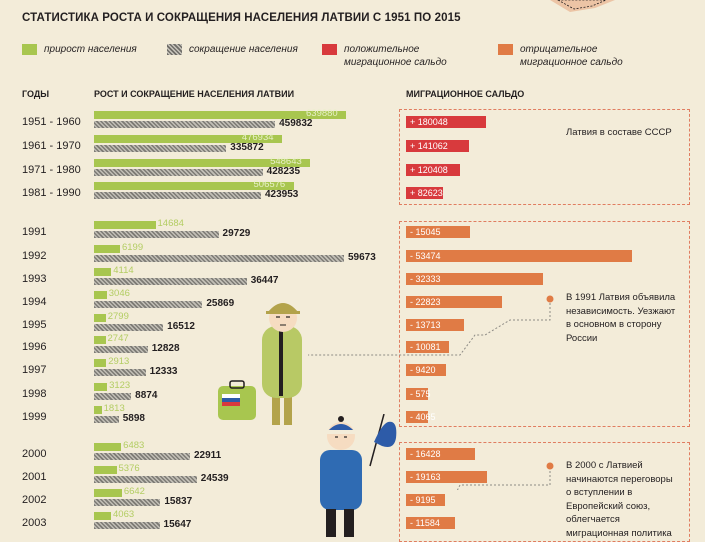 This screenshot has height=542, width=705. What do you see at coordinates (123, 270) in the screenshot?
I see `growth-value-label: 4114` at bounding box center [123, 270].